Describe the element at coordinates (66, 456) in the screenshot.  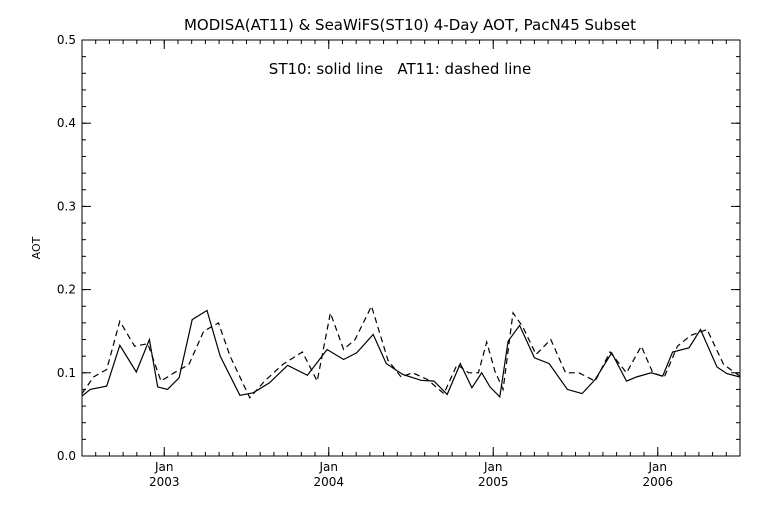
I see `y-tick-label: 0.0` at that location.